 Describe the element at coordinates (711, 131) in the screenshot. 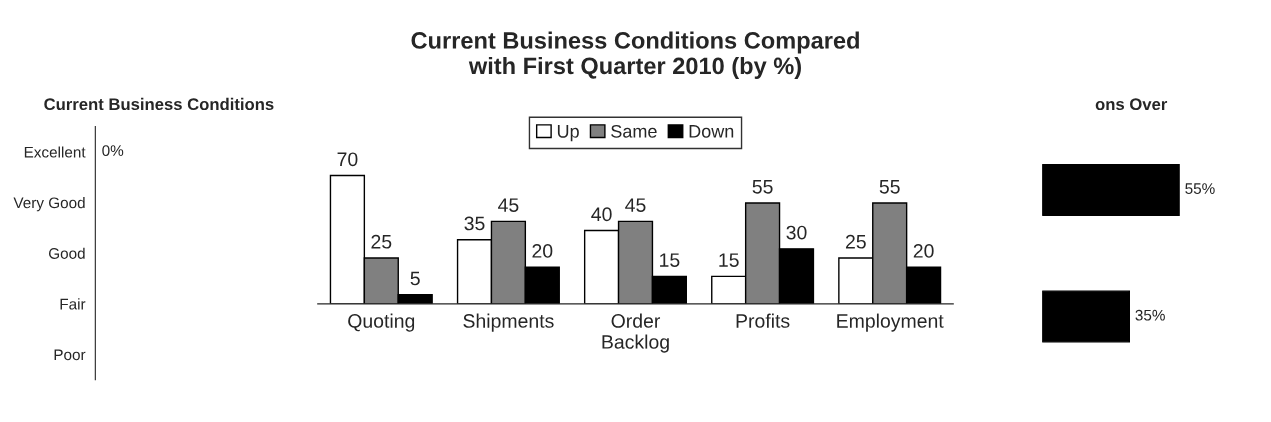

I see `legend-label: Down` at that location.